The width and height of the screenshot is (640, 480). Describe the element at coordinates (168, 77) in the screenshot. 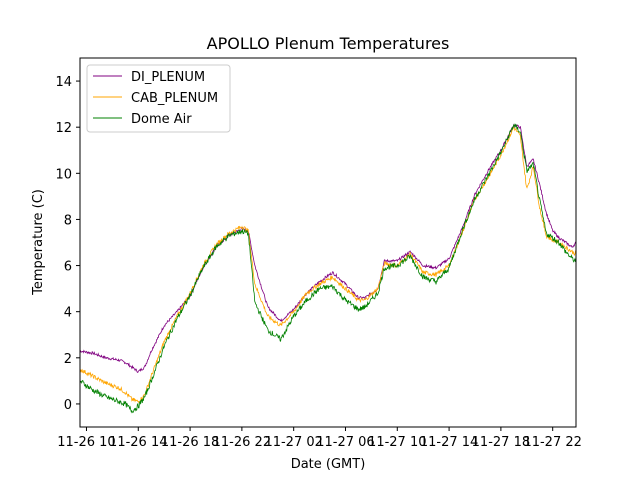

I see `legend-label: DI_PLENUM` at that location.